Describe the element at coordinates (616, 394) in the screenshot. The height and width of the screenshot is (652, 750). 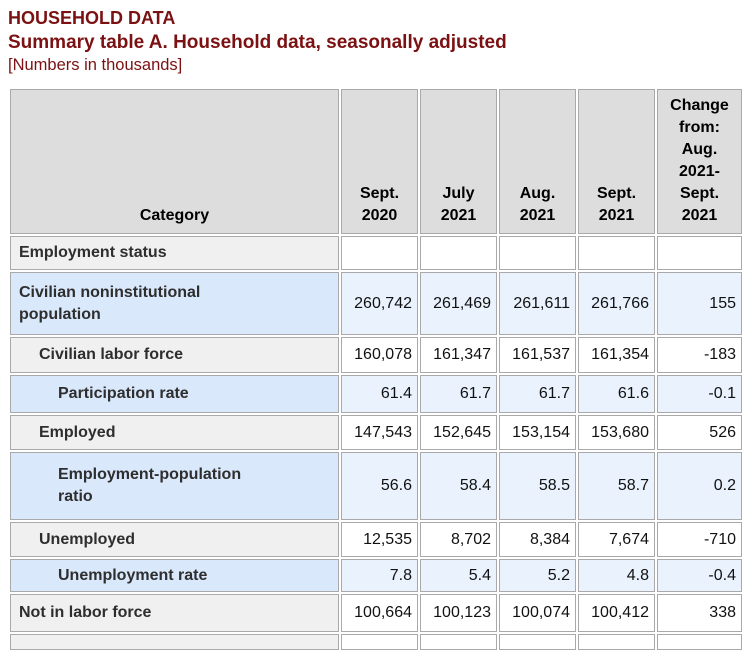
I see `value-cell: 61.6` at that location.